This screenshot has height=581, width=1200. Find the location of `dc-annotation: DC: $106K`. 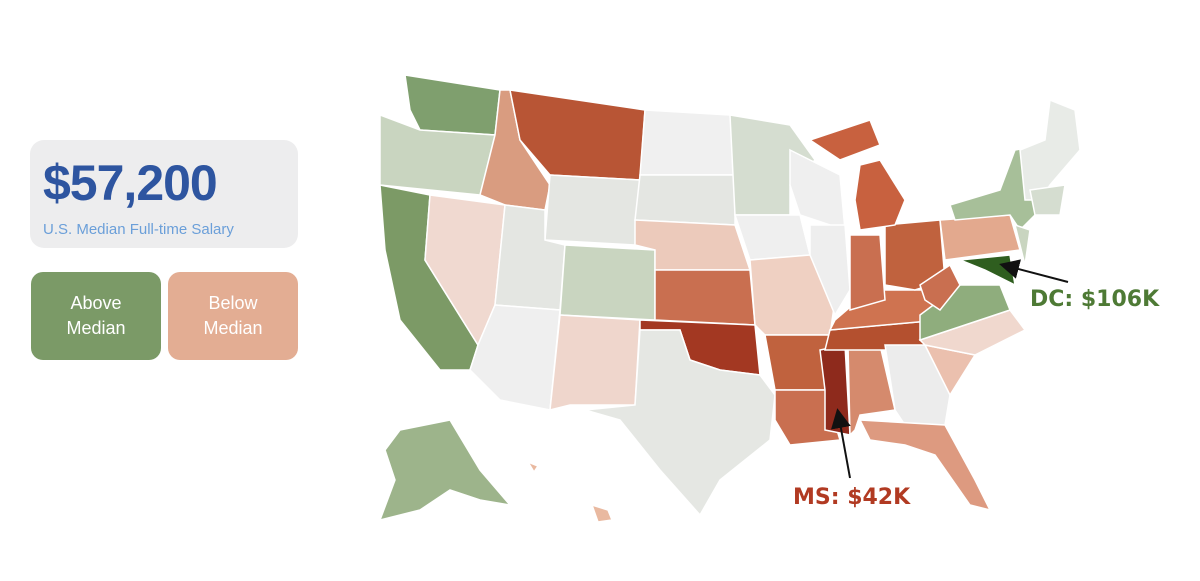

dc-annotation: DC: $106K is located at coordinates (1095, 299).